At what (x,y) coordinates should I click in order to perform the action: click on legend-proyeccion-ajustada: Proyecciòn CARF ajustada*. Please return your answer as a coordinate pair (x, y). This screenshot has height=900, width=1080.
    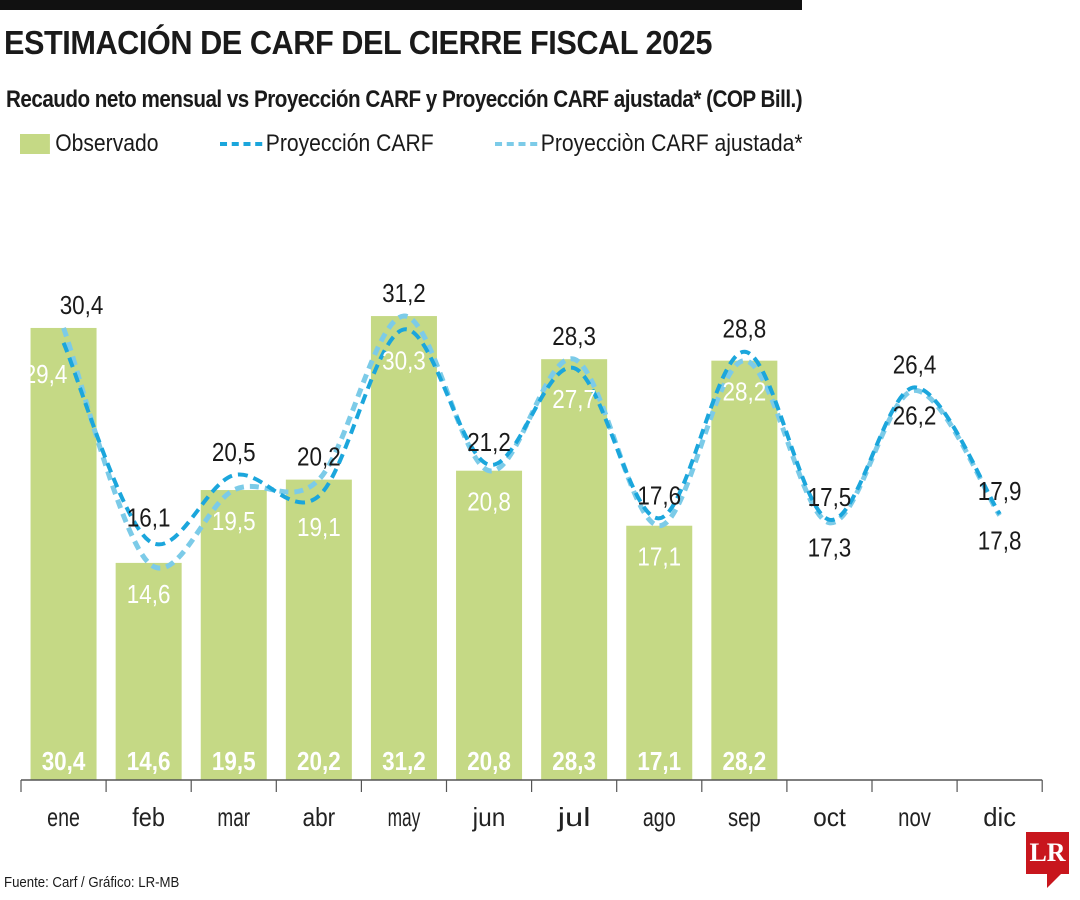
    Looking at the image, I should click on (649, 144).